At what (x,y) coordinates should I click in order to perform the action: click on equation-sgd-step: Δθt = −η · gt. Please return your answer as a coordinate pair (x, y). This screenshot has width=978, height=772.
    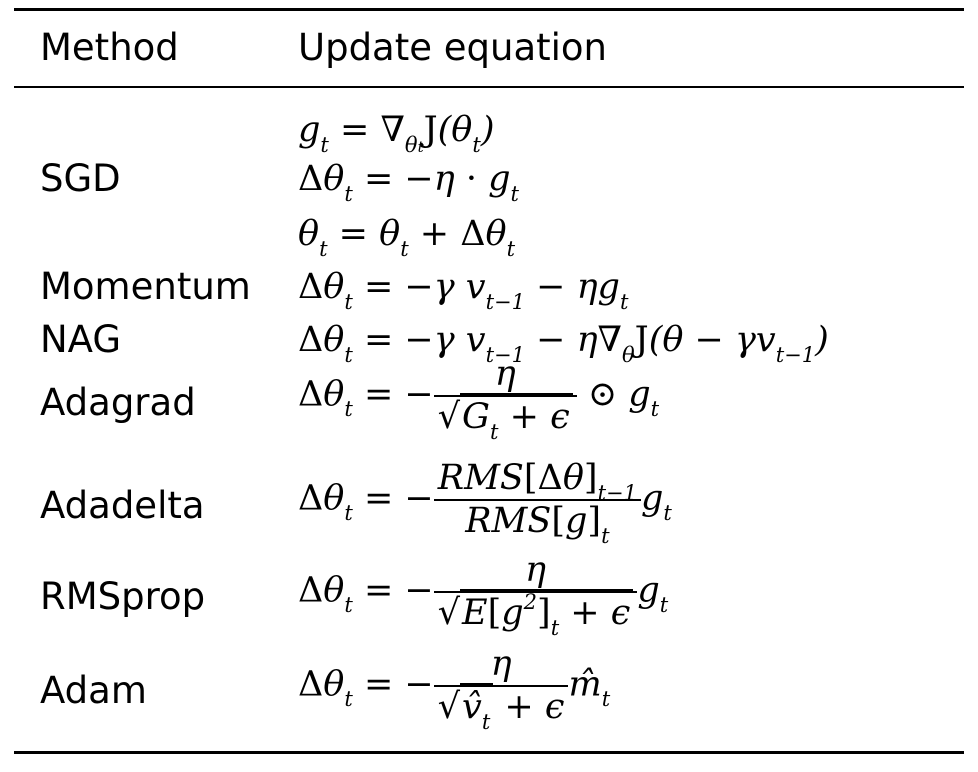
    Looking at the image, I should click on (408, 182).